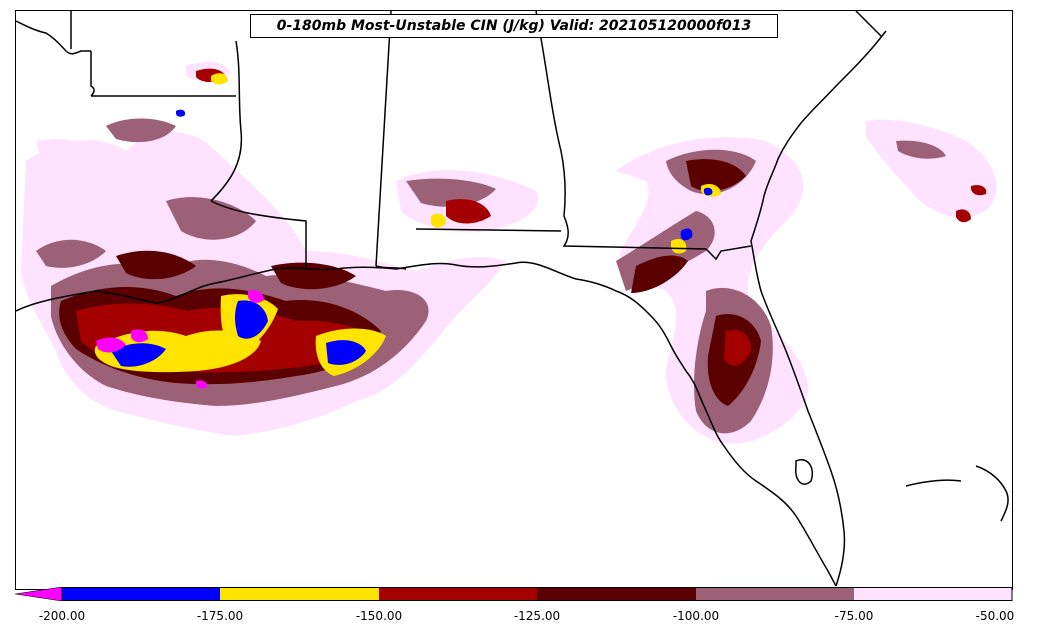  What do you see at coordinates (854, 616) in the screenshot?
I see `colorbar-tick-label: -75.00` at bounding box center [854, 616].